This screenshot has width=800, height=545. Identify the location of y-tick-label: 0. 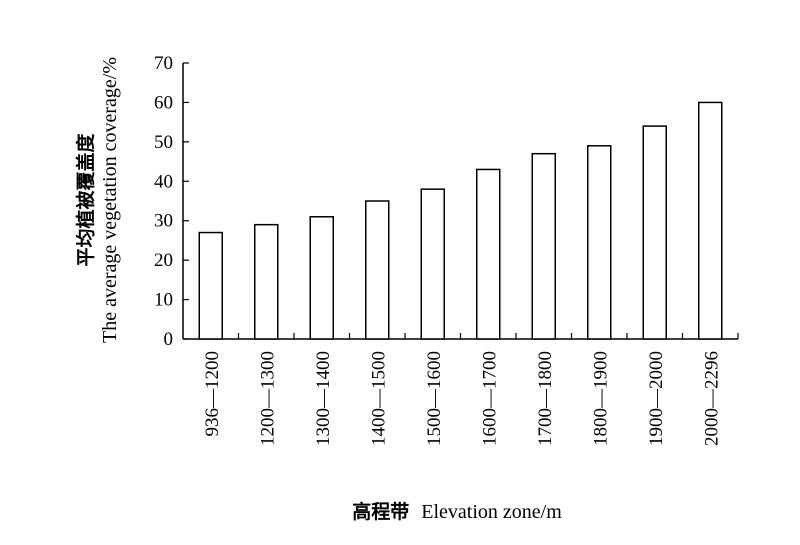
(169, 339).